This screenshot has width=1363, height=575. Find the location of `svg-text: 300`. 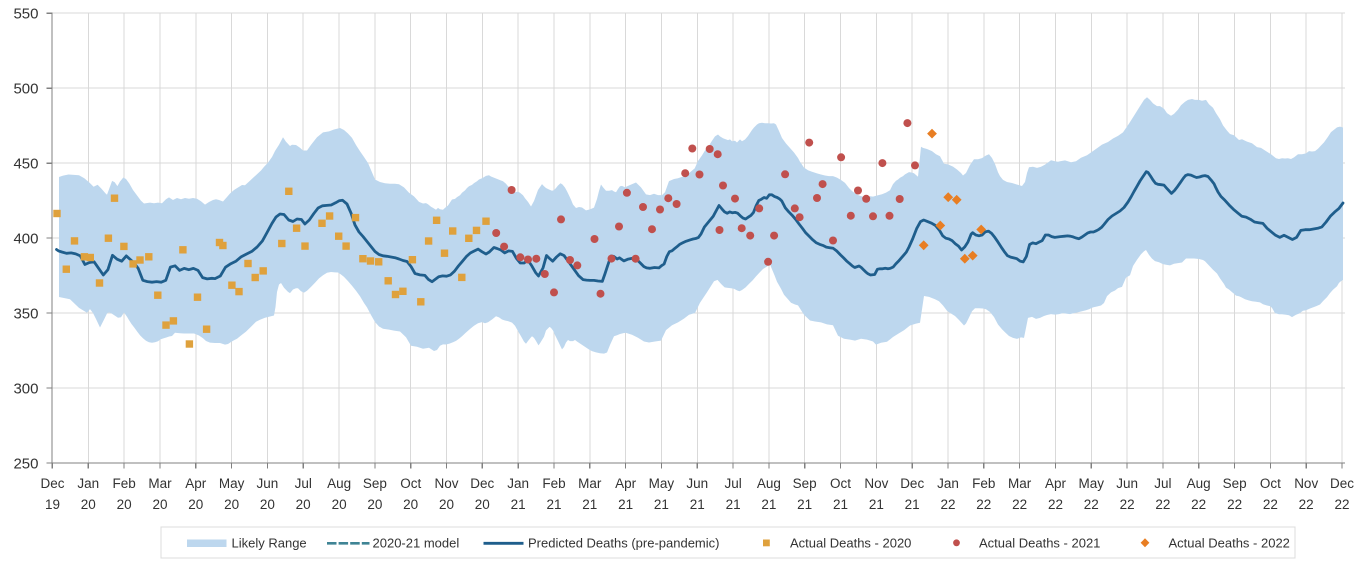

svg-text: 300 is located at coordinates (25, 388).